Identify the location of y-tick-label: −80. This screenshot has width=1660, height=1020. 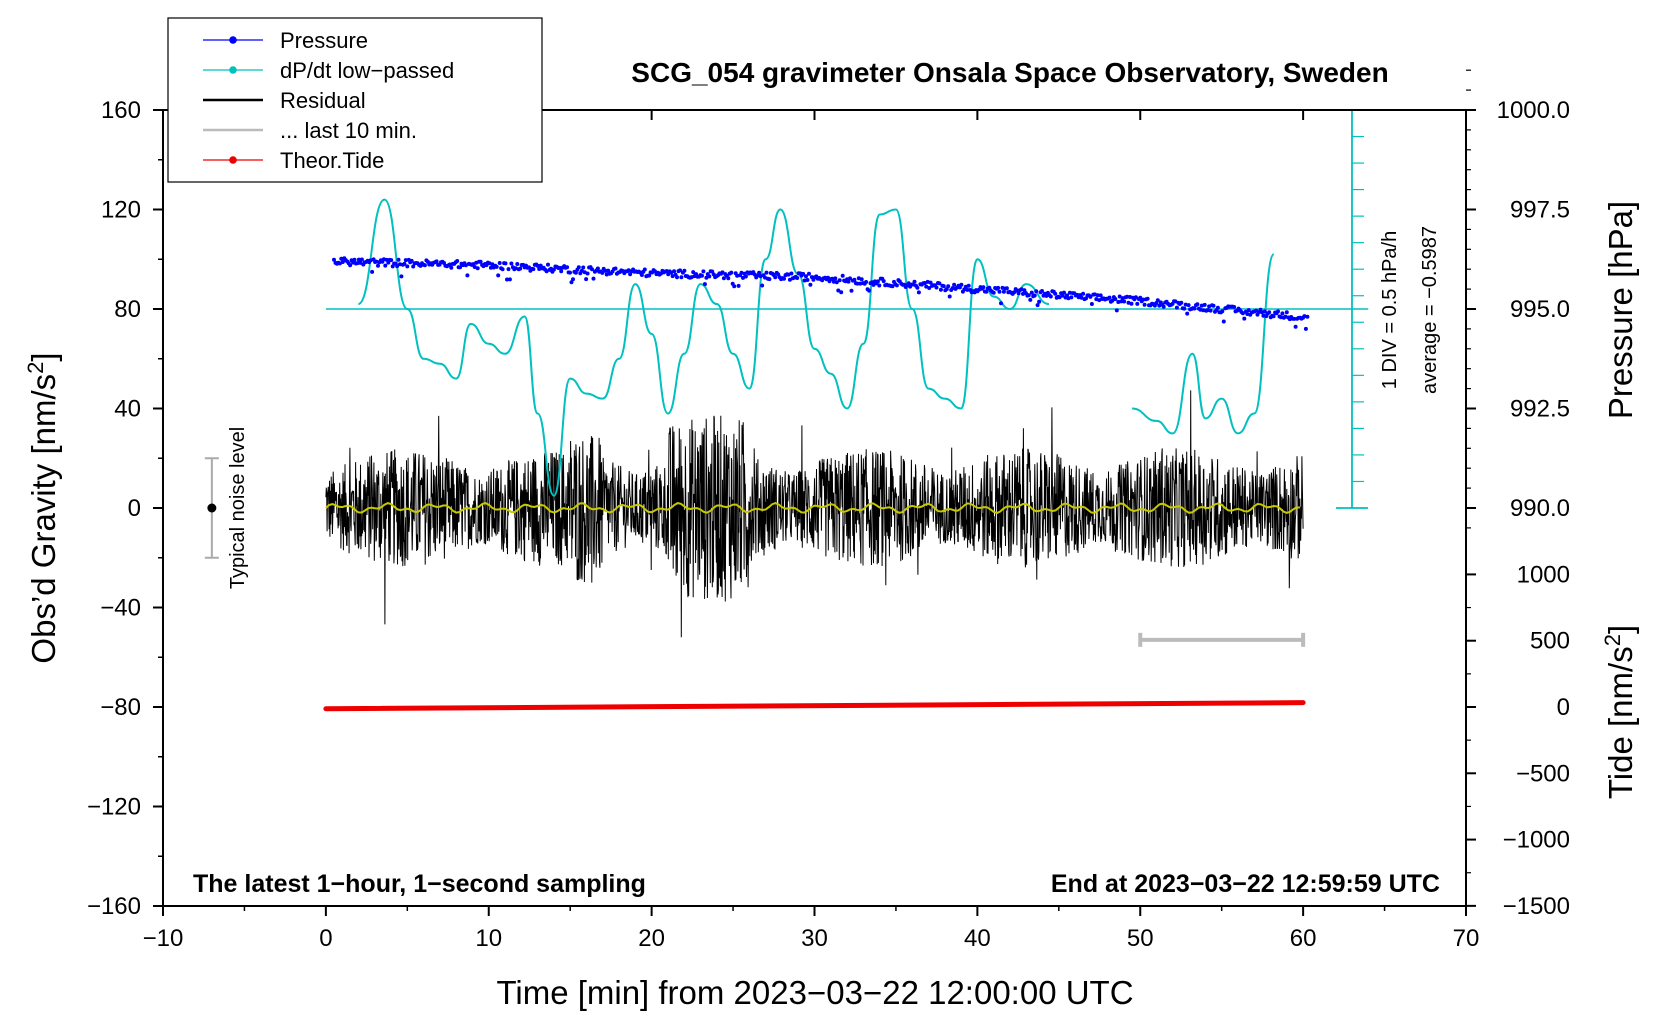
(120, 707).